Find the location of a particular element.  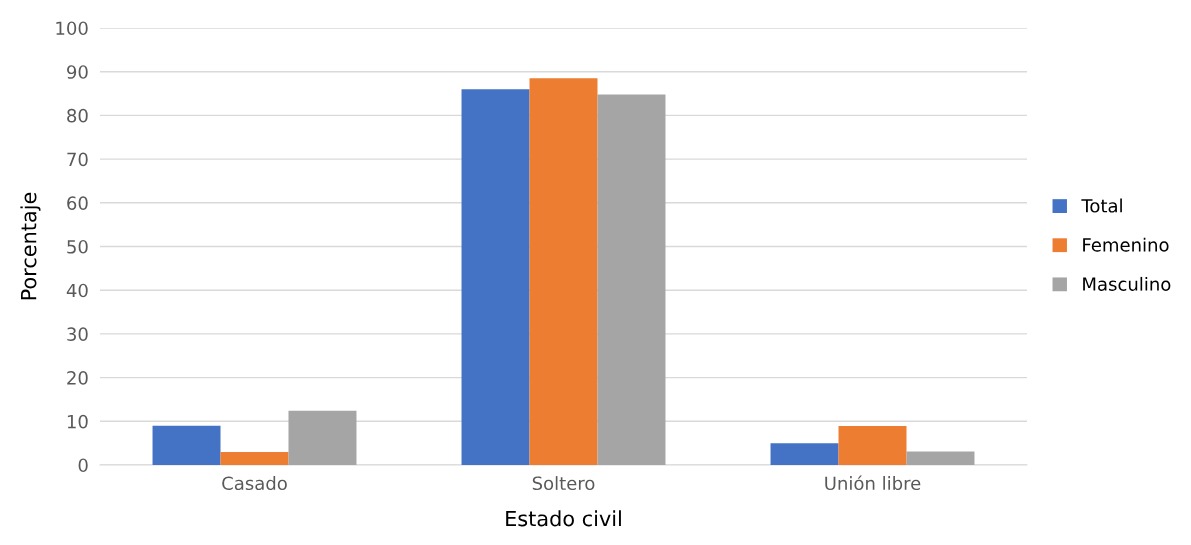

legend-label: Total is located at coordinates (1101, 205).